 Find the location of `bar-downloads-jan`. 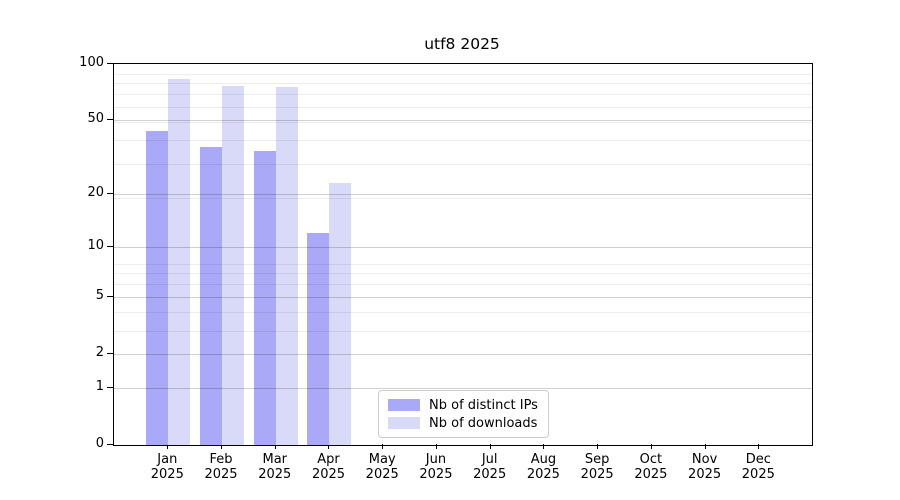

bar-downloads-jan is located at coordinates (179, 262).